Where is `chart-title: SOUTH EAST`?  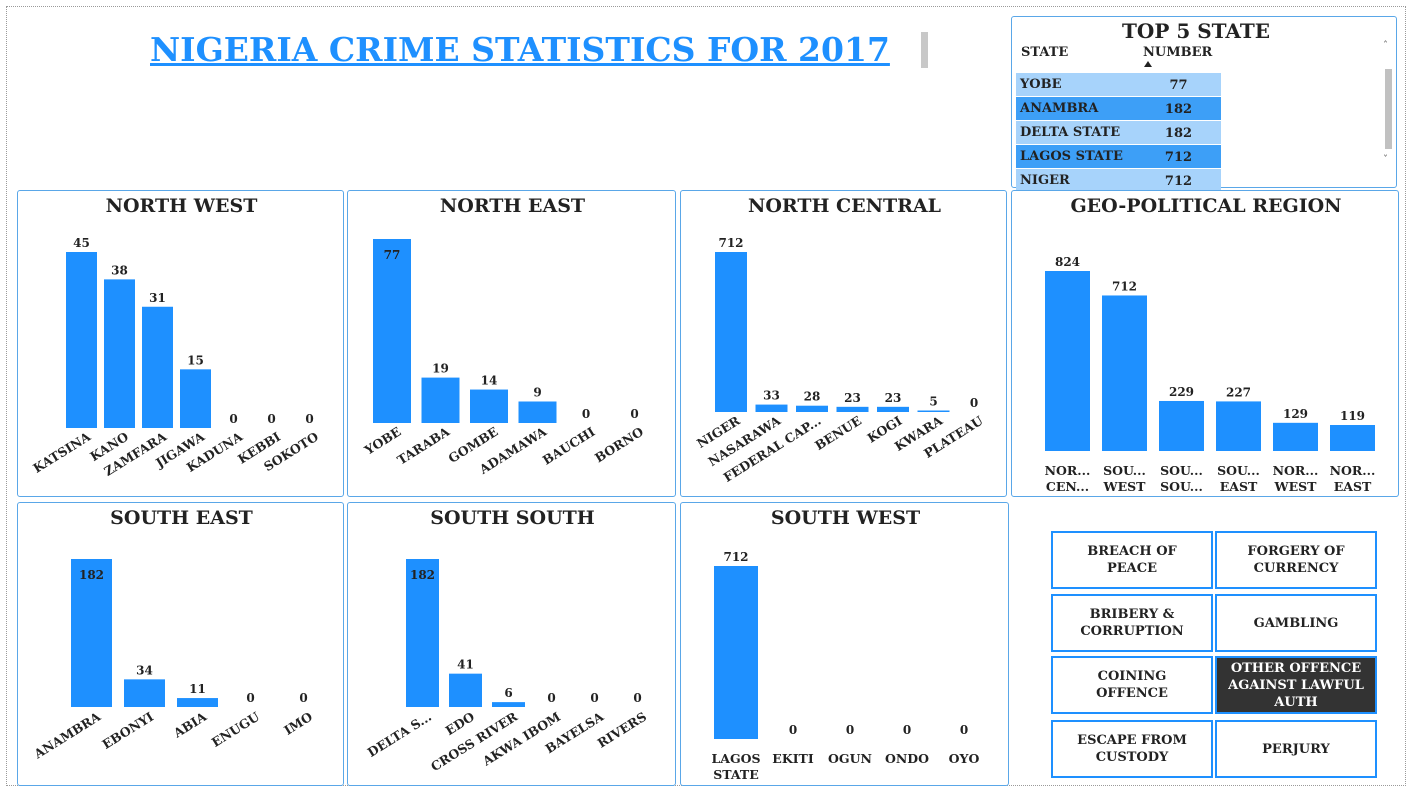 chart-title: SOUTH EAST is located at coordinates (181, 518).